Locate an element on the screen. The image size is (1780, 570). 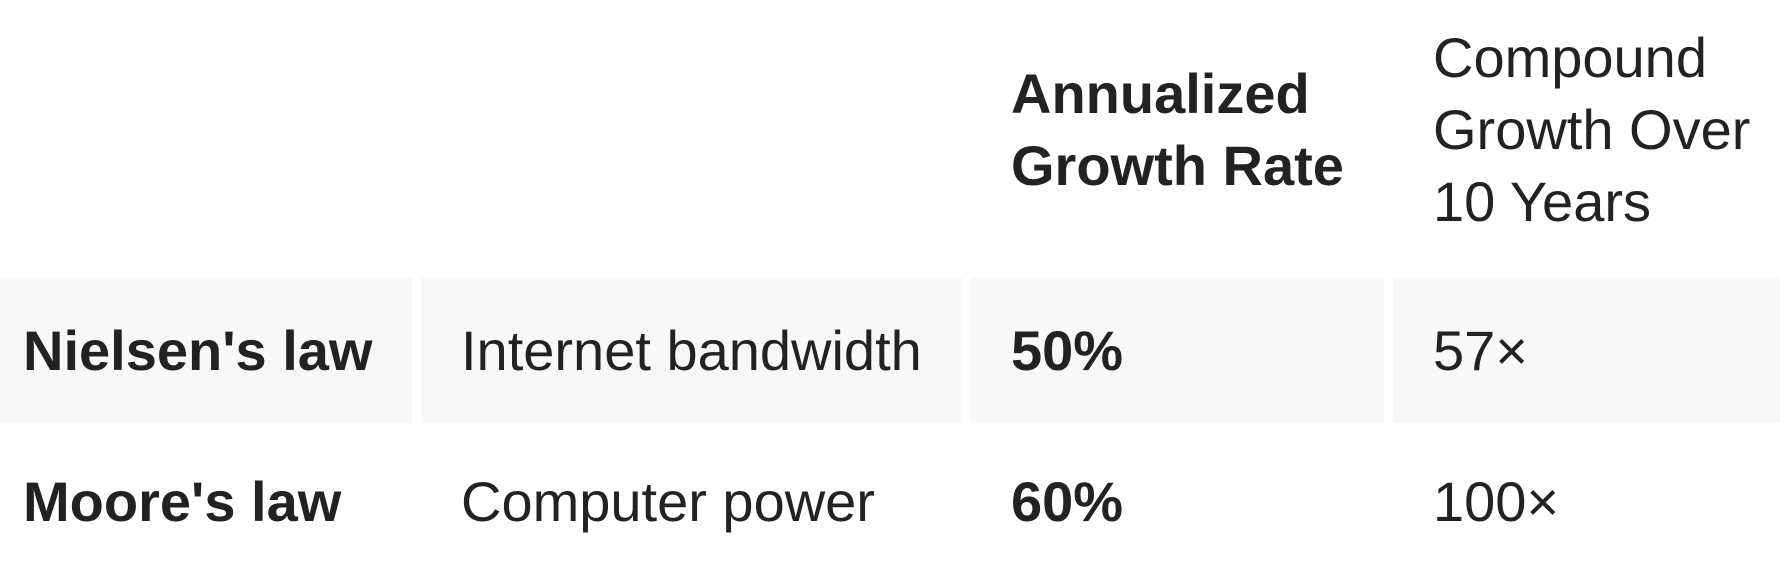
row-2-measure: Computer power is located at coordinates (668, 501).